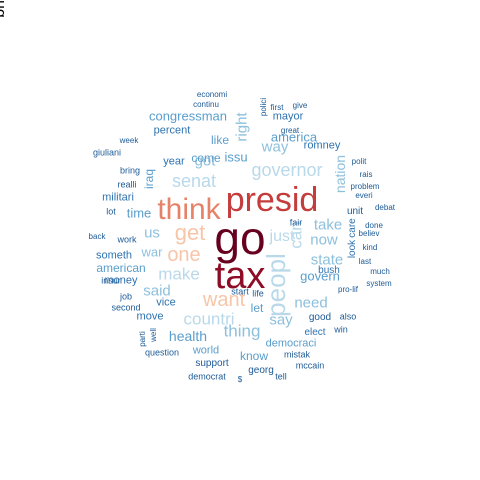 This screenshot has height=480, width=480. What do you see at coordinates (364, 195) in the screenshot?
I see `word-everi: everi` at bounding box center [364, 195].